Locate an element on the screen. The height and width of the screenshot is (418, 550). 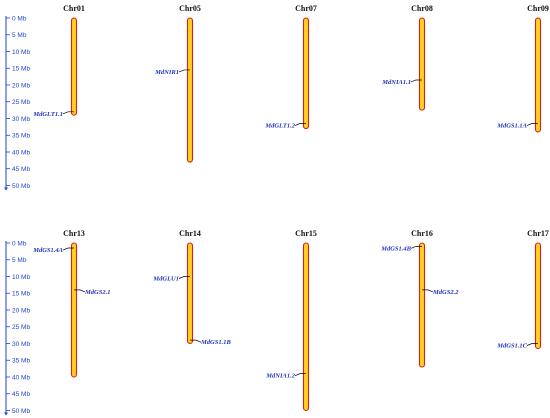
chromosome-title: Chr14 is located at coordinates (190, 233).